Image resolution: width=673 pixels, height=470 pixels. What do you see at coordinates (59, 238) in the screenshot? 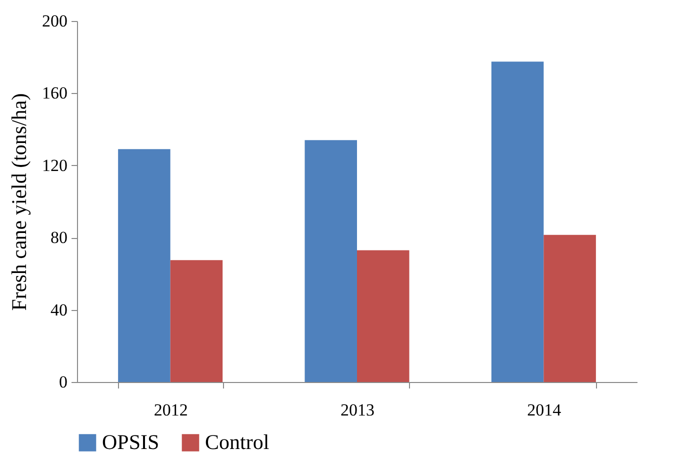
I see `y-tick-label: 80` at bounding box center [59, 238].